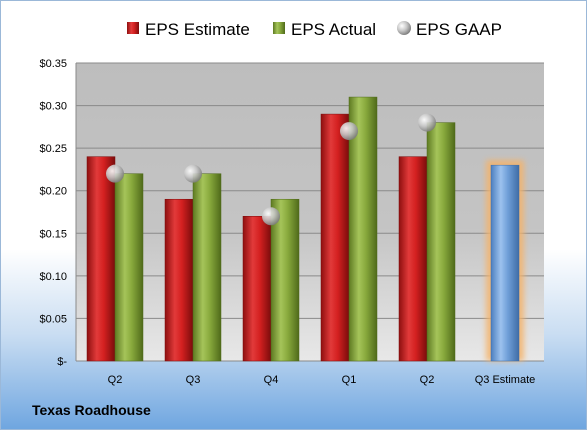 The image size is (587, 430). What do you see at coordinates (62, 362) in the screenshot?
I see `y-tick-label: $-` at bounding box center [62, 362].